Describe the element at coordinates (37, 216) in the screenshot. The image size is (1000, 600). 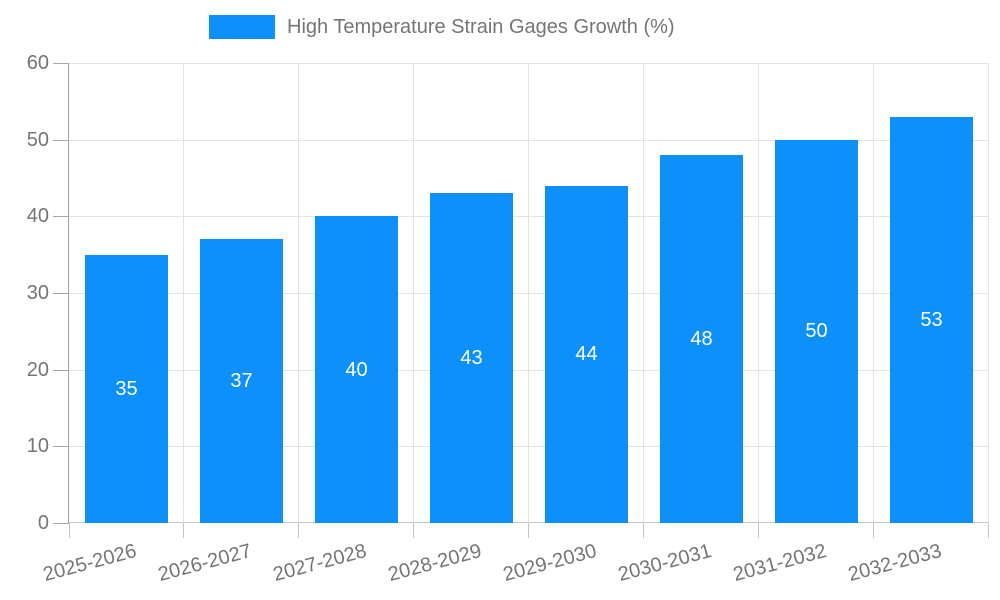
I see `y-tick-label: 40` at that location.